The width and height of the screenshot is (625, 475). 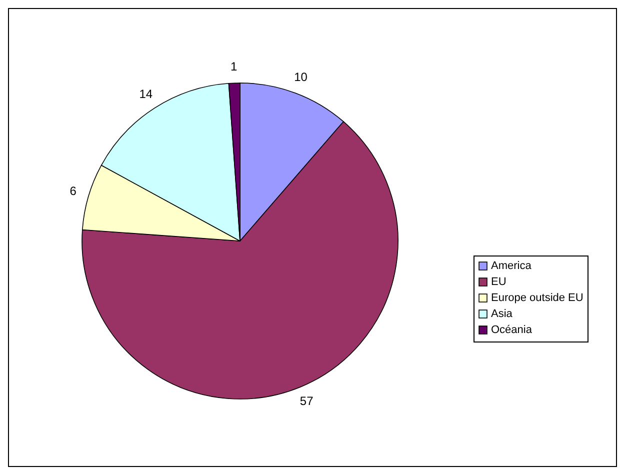 I want to click on legend-label: Asia, so click(x=502, y=314).